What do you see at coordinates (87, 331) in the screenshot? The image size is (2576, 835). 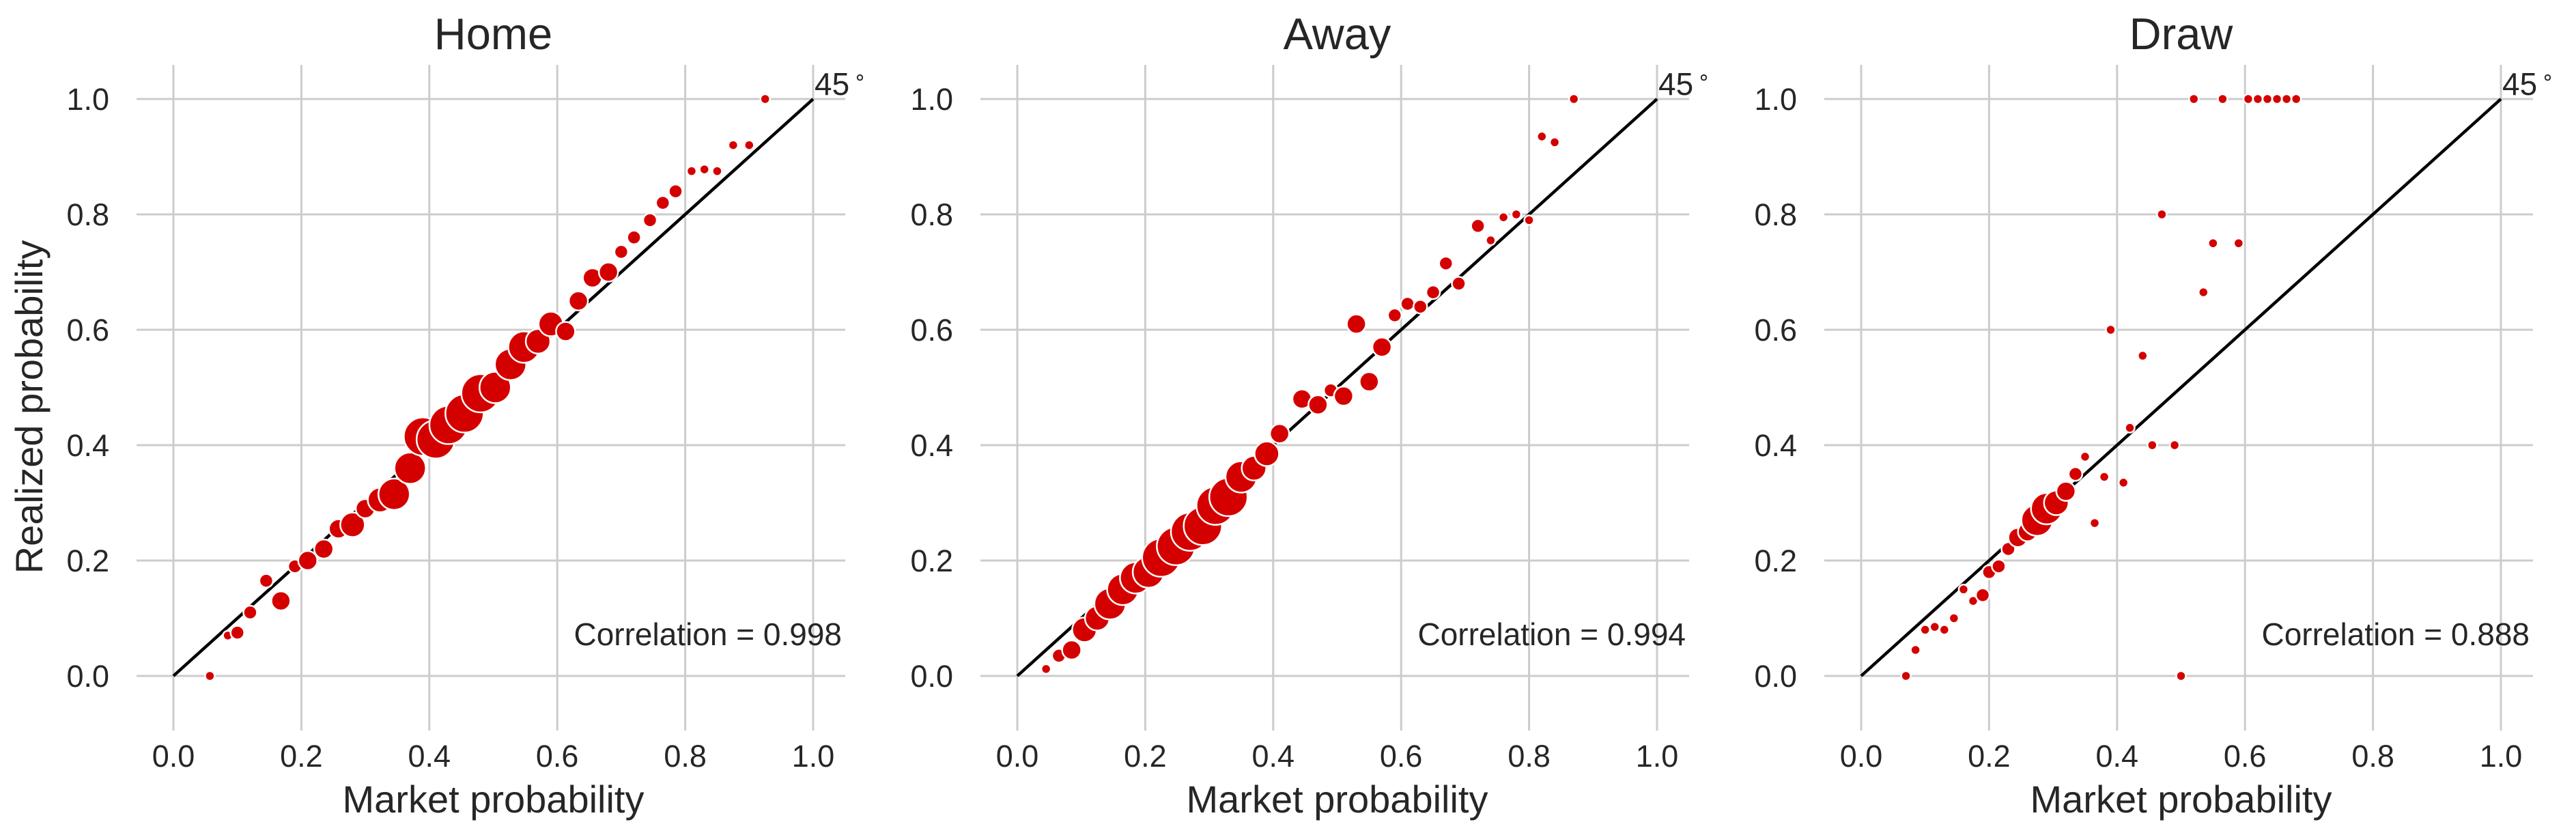 I see `home-y-tick-label: 0.6` at bounding box center [87, 331].